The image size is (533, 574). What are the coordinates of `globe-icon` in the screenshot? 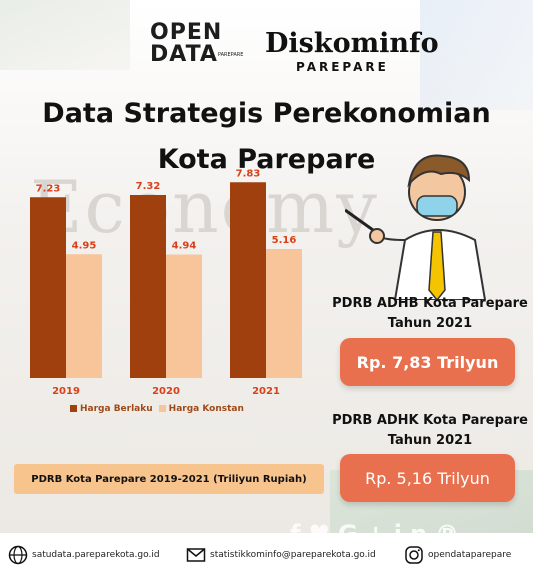 It's located at (18, 555).